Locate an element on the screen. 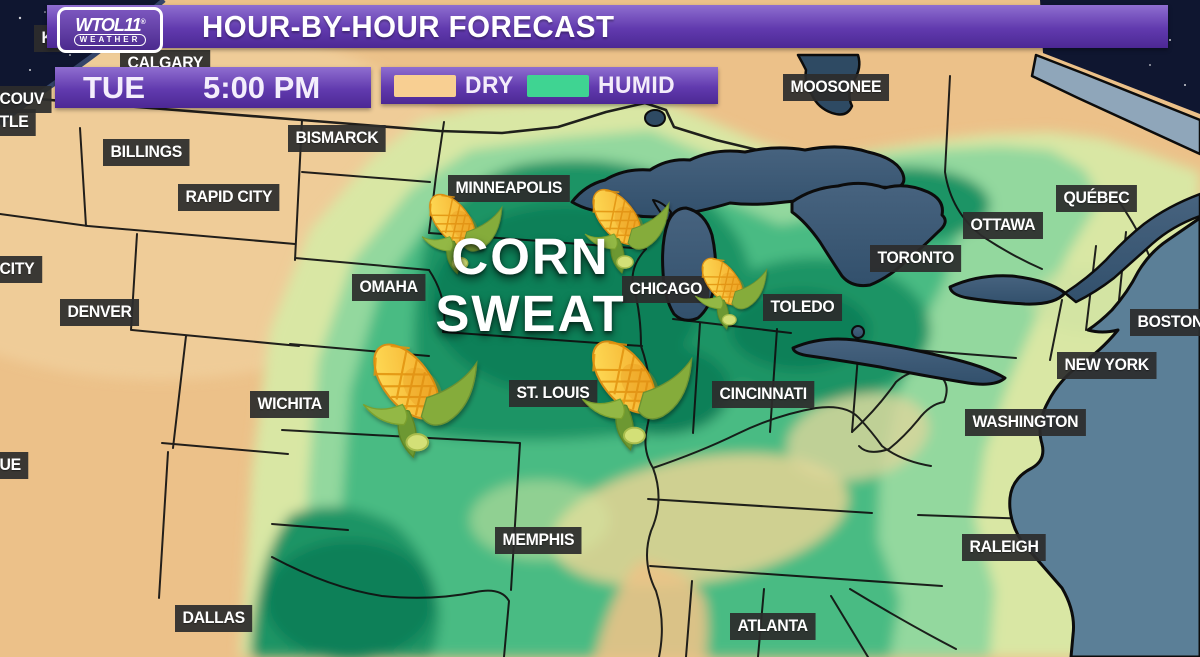  dry-color-swatch is located at coordinates (425, 85).